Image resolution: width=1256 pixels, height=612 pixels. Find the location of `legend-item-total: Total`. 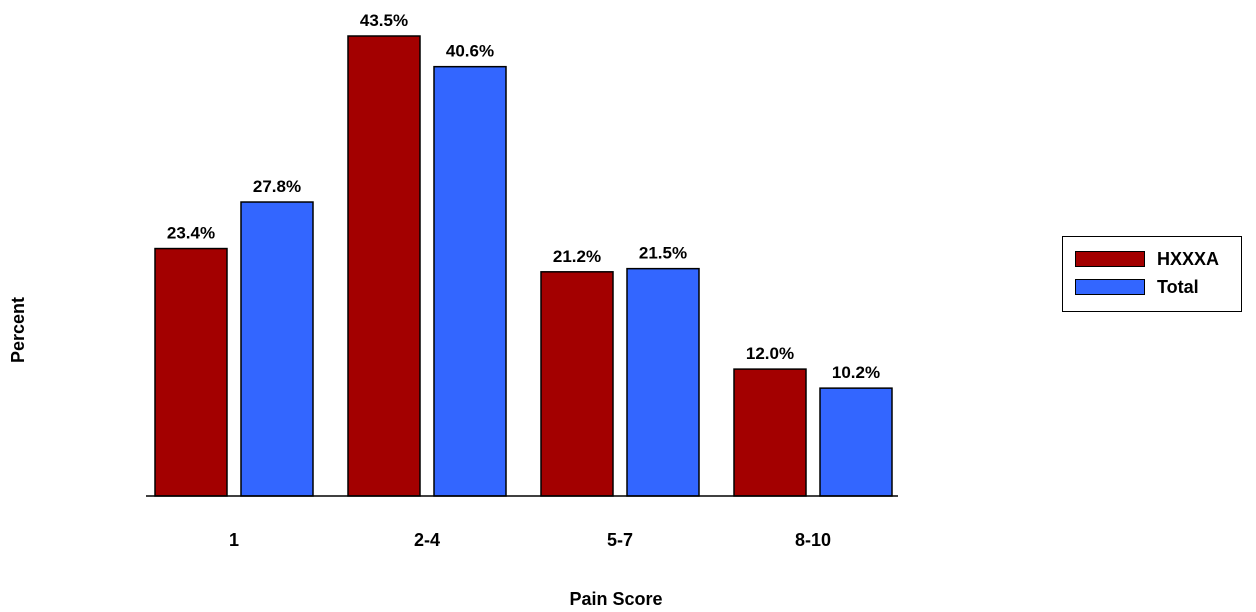

legend-item-total: Total is located at coordinates (1137, 287).